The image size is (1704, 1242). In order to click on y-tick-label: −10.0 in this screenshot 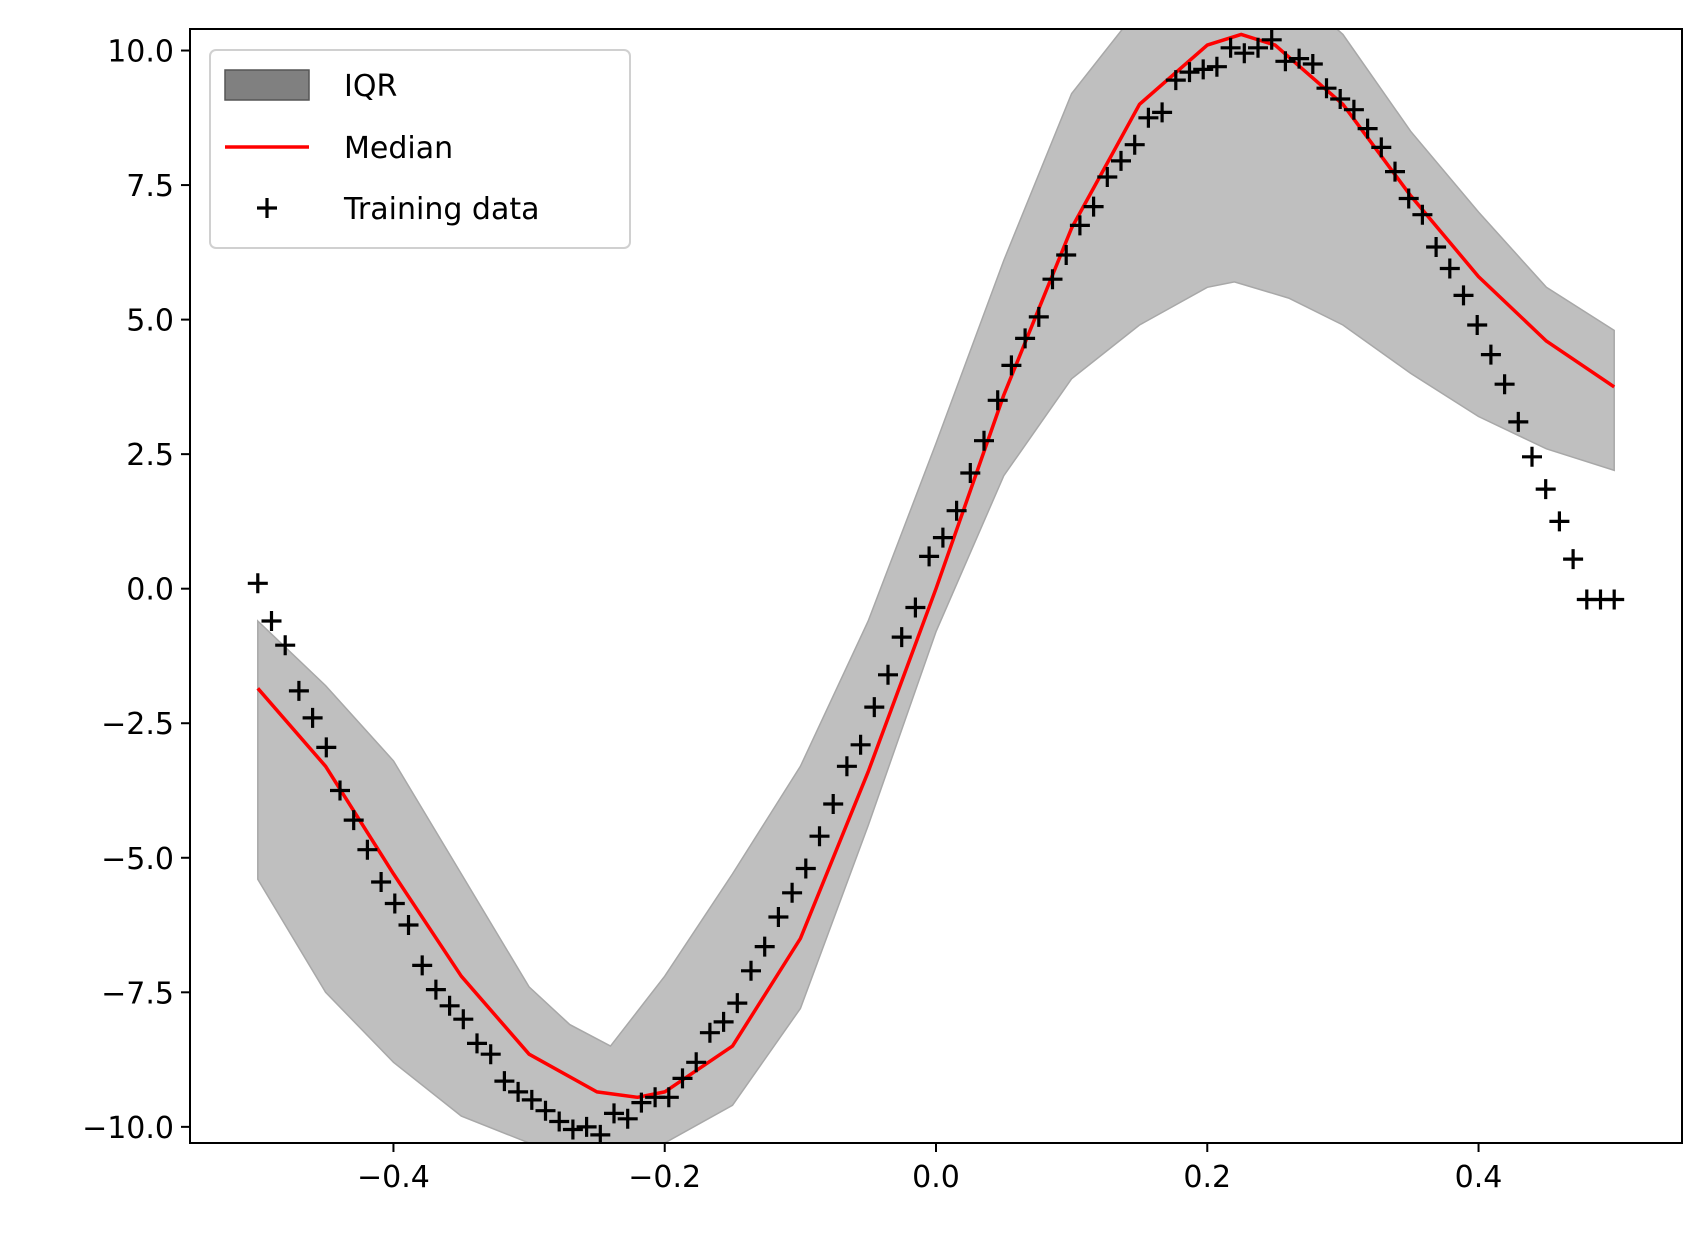, I will do `click(128, 1128)`.